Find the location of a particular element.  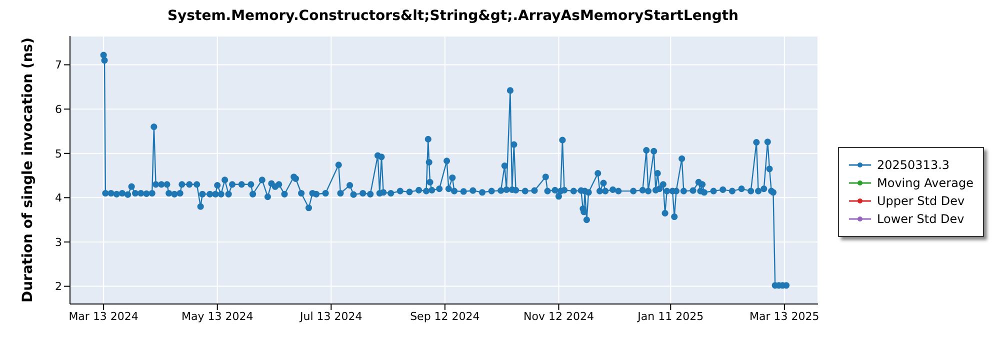

x-tick-label: Mar 13 2025 is located at coordinates (785, 316).